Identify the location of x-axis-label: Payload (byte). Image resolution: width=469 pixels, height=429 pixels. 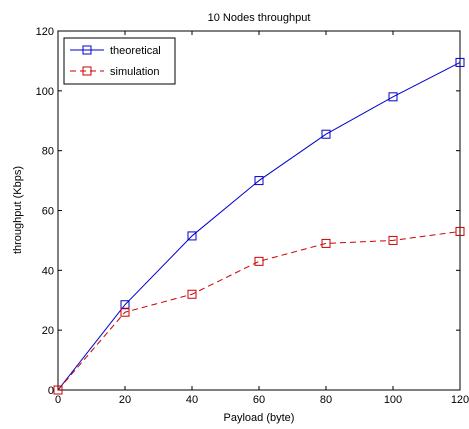
(259, 418).